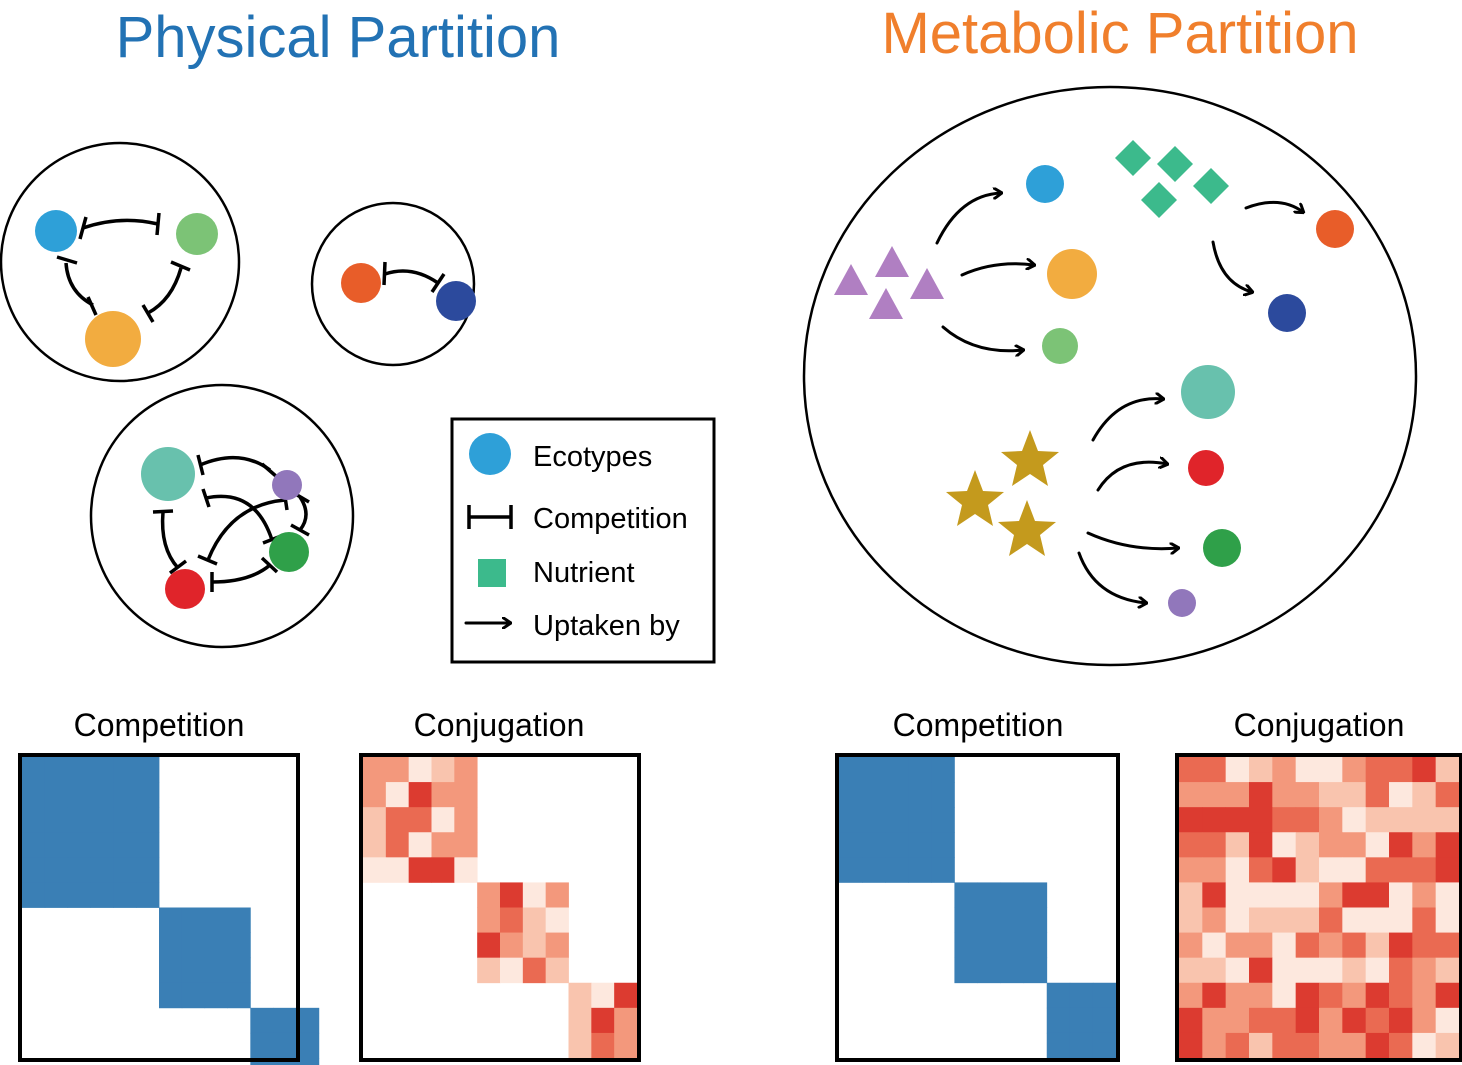 The width and height of the screenshot is (1462, 1065). Describe the element at coordinates (393, 284) in the screenshot. I see `compartment-boundary` at that location.